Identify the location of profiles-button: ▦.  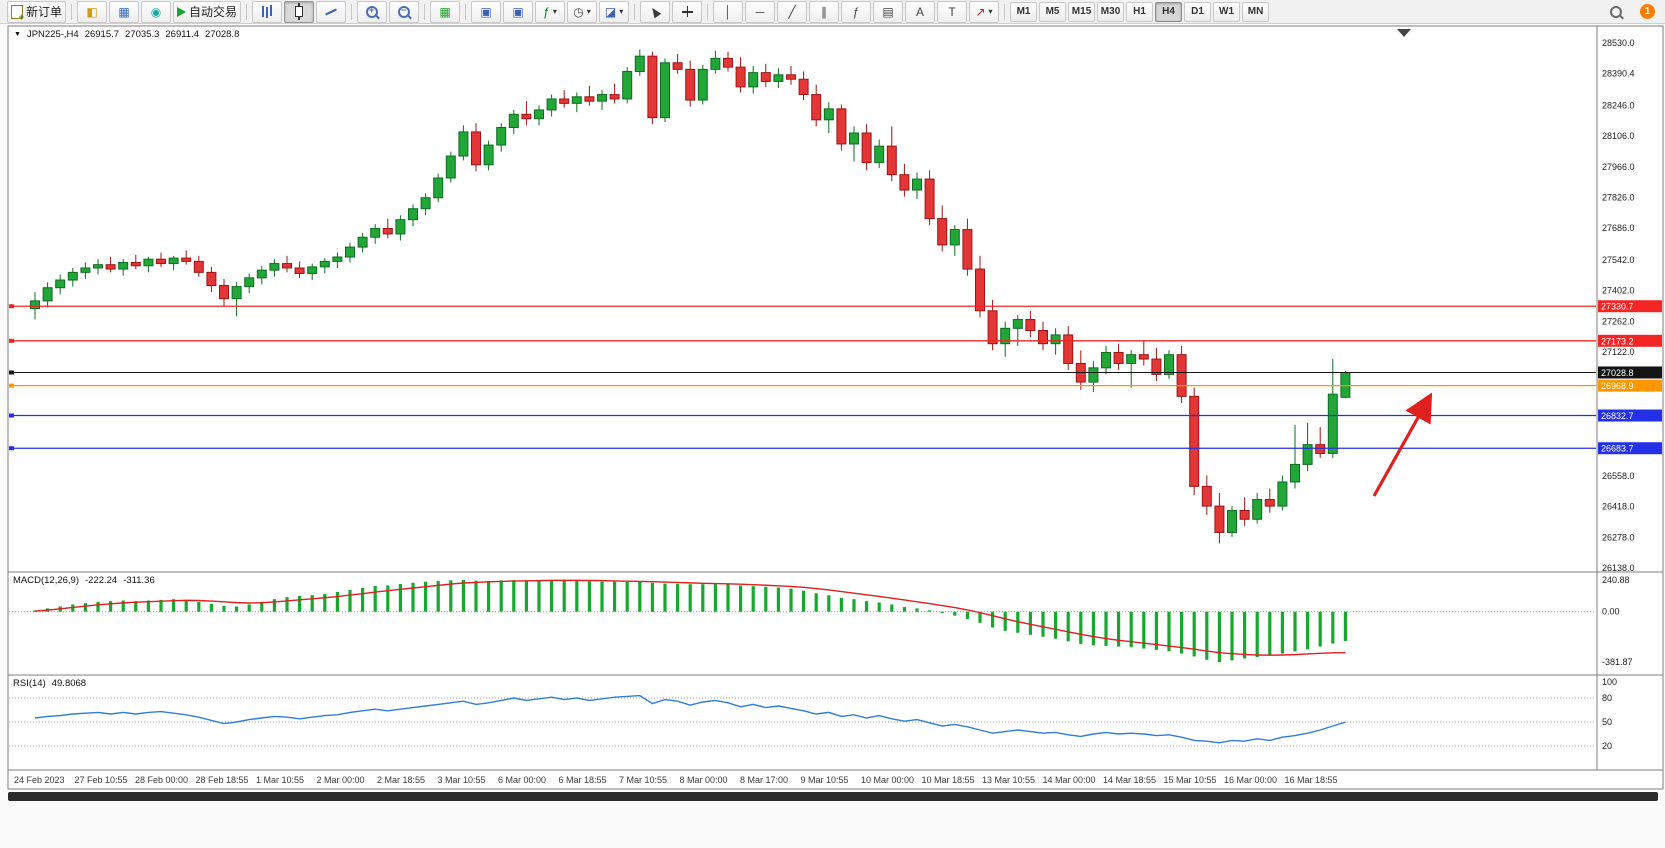
(124, 11).